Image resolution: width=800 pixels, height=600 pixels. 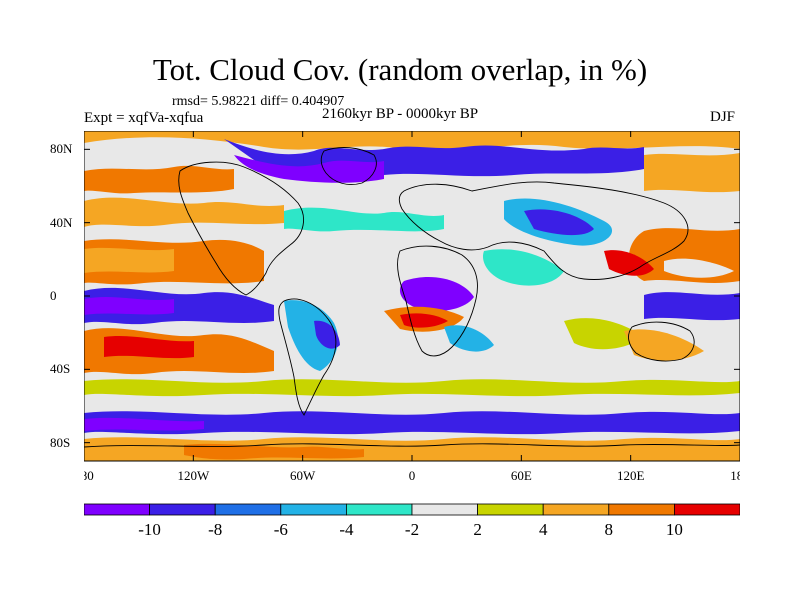 What do you see at coordinates (609, 529) in the screenshot?
I see `colorbar-label: 8` at bounding box center [609, 529].